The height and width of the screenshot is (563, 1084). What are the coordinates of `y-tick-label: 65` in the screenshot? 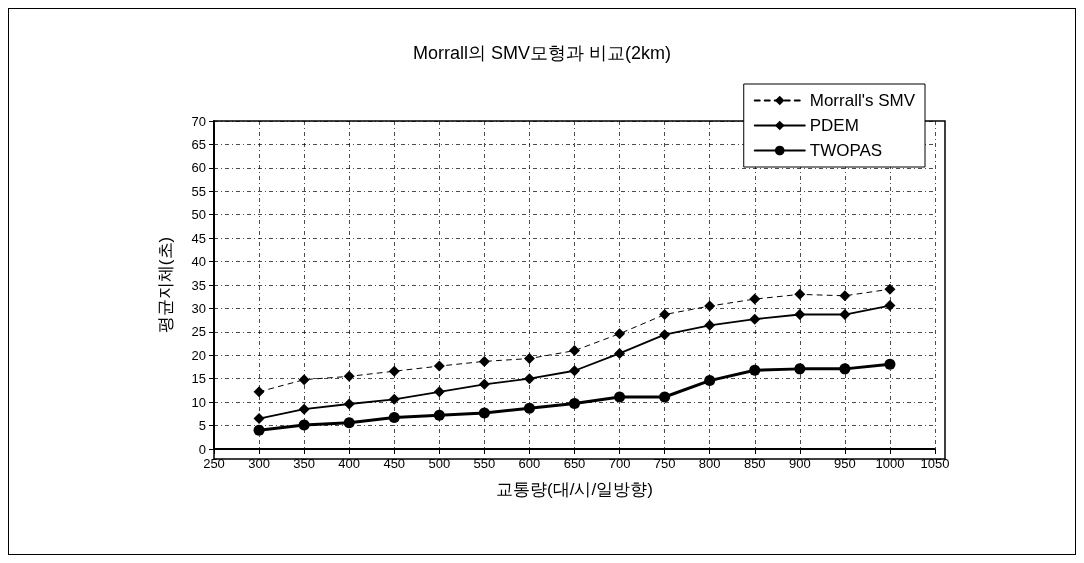 It's located at (198, 144).